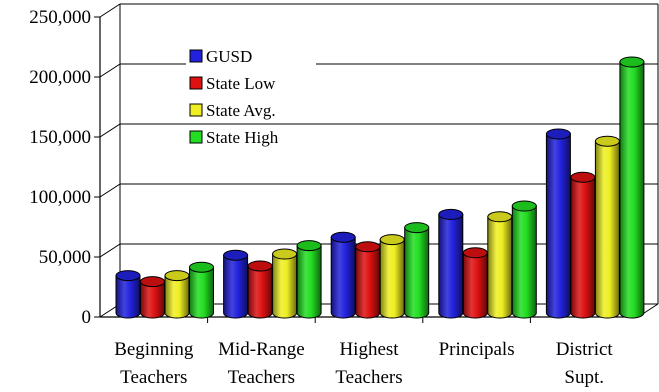  I want to click on legend-label: State Low, so click(241, 83).